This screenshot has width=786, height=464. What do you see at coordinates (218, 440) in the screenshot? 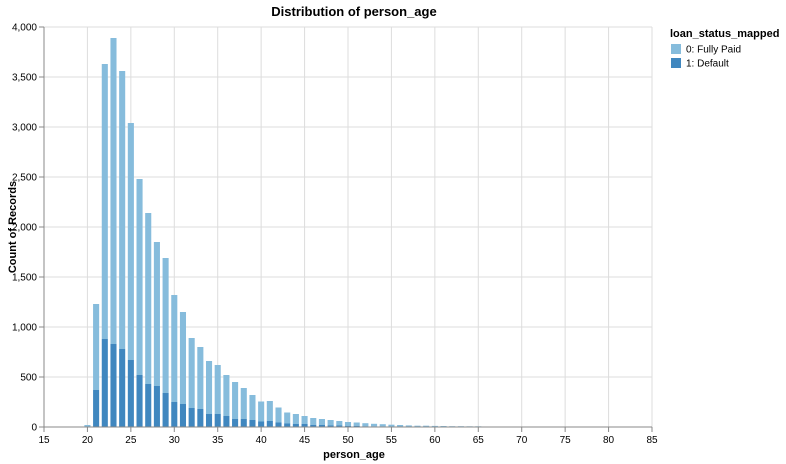
I see `x-tick-label: 35` at bounding box center [218, 440].